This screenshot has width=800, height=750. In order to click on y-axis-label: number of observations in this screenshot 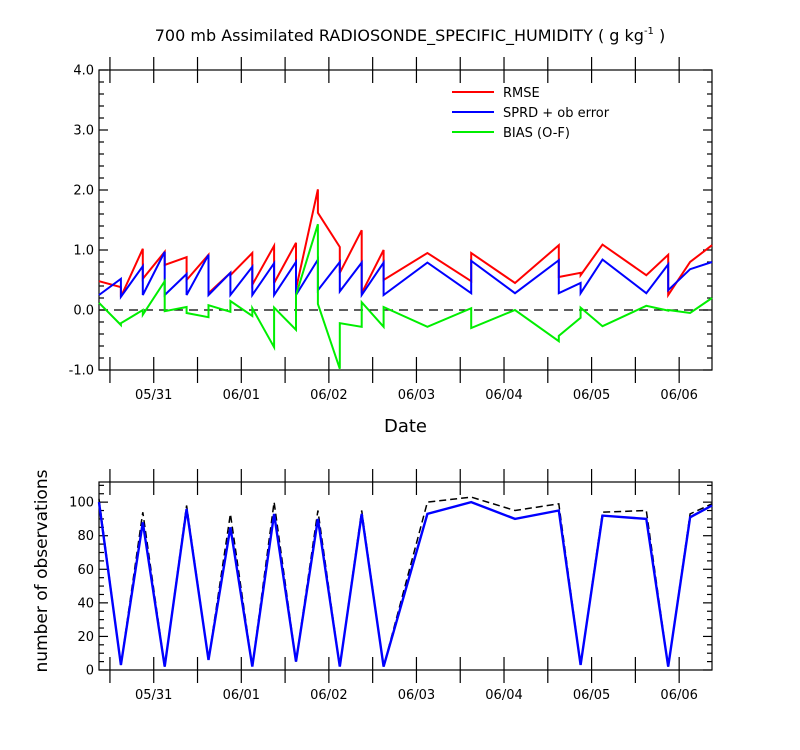, I will do `click(42, 570)`.